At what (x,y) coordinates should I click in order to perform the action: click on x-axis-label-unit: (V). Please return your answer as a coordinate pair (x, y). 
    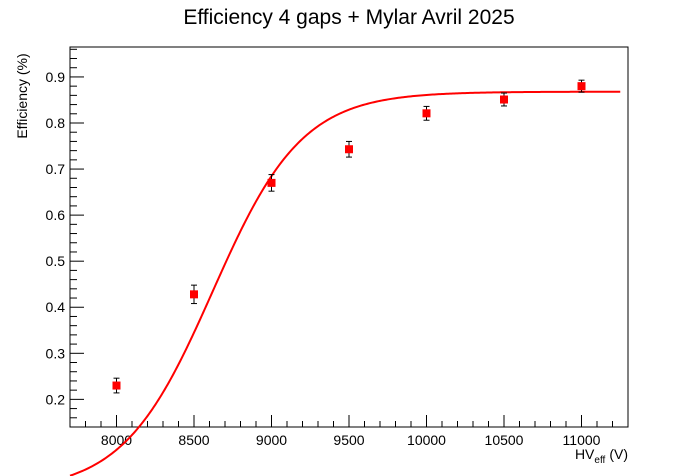
    Looking at the image, I should click on (618, 454).